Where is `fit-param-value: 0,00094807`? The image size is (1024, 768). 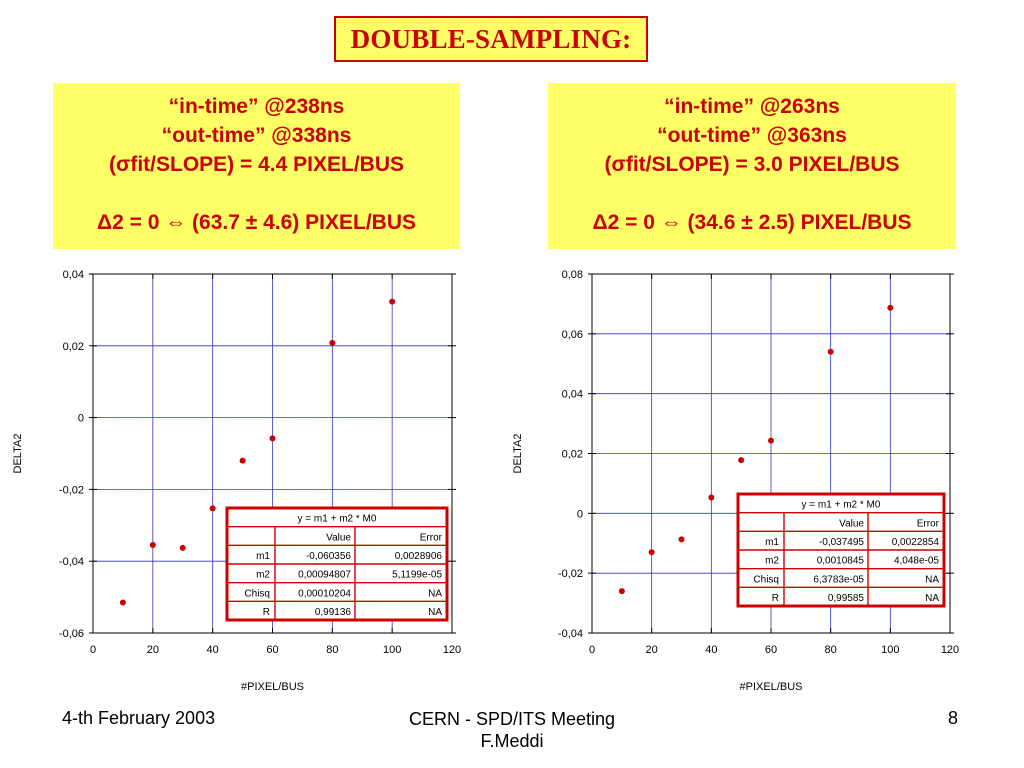 fit-param-value: 0,00094807 is located at coordinates (324, 575).